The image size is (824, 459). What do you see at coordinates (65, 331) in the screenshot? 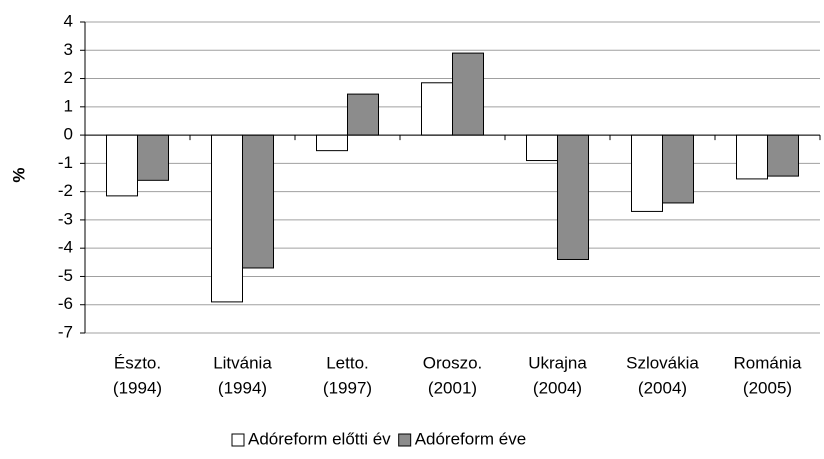
I see `y-tick-label: -7` at bounding box center [65, 331].